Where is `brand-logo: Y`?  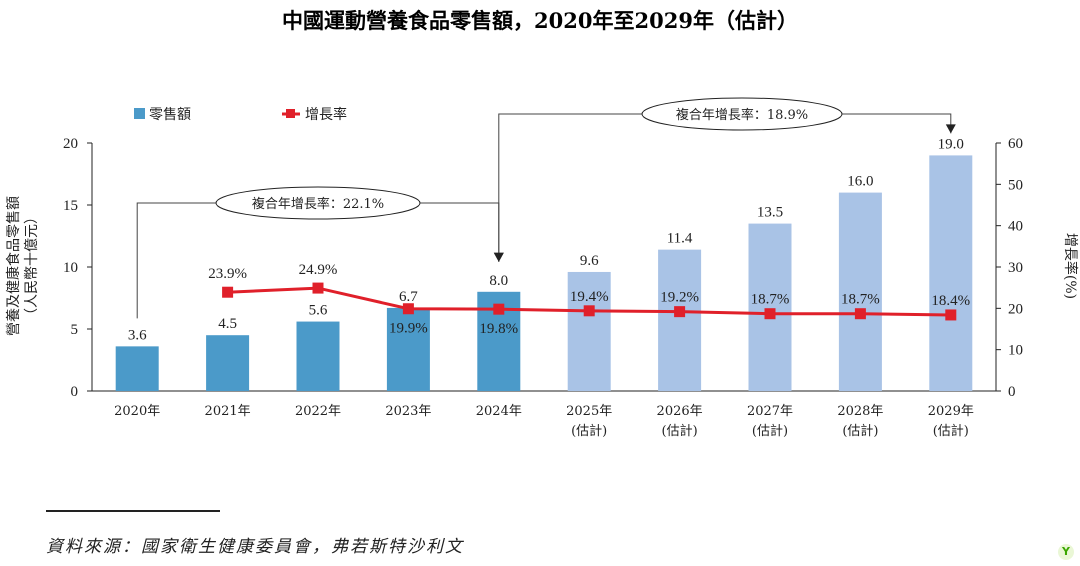 brand-logo: Y is located at coordinates (1066, 552).